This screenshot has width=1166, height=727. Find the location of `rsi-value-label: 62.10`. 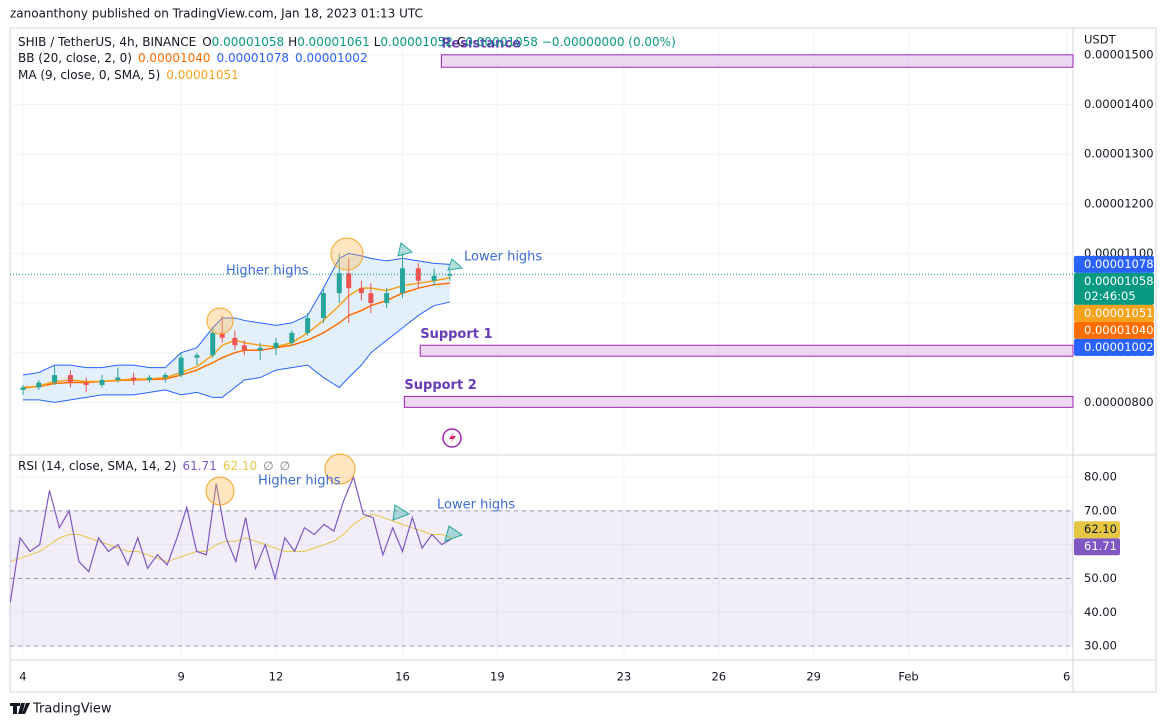

rsi-value-label: 62.10 is located at coordinates (1100, 529).